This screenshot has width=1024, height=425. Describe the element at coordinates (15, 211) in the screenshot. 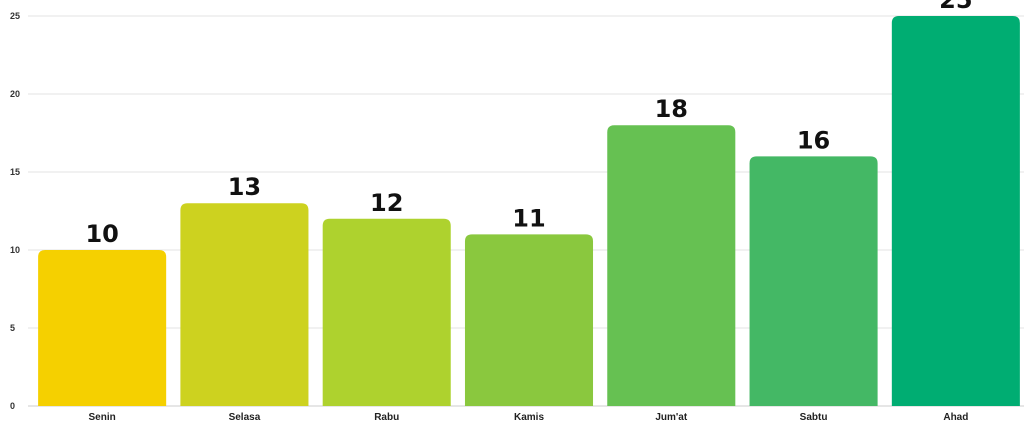

I see `y-axis: 0 5 10 15 20 25` at that location.